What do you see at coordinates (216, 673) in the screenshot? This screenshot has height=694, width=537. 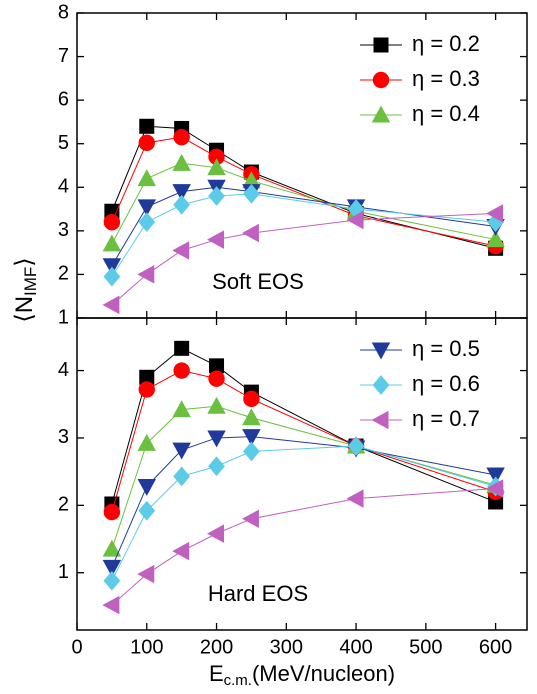 I see `x-label-main: E` at bounding box center [216, 673].